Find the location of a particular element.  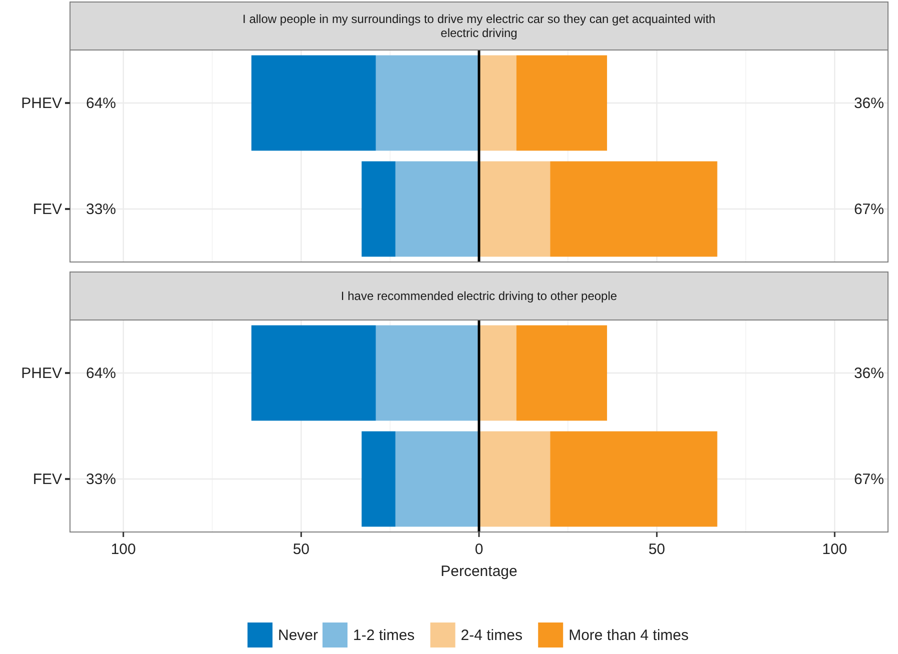

legend-label: More than 4 times is located at coordinates (628, 635).